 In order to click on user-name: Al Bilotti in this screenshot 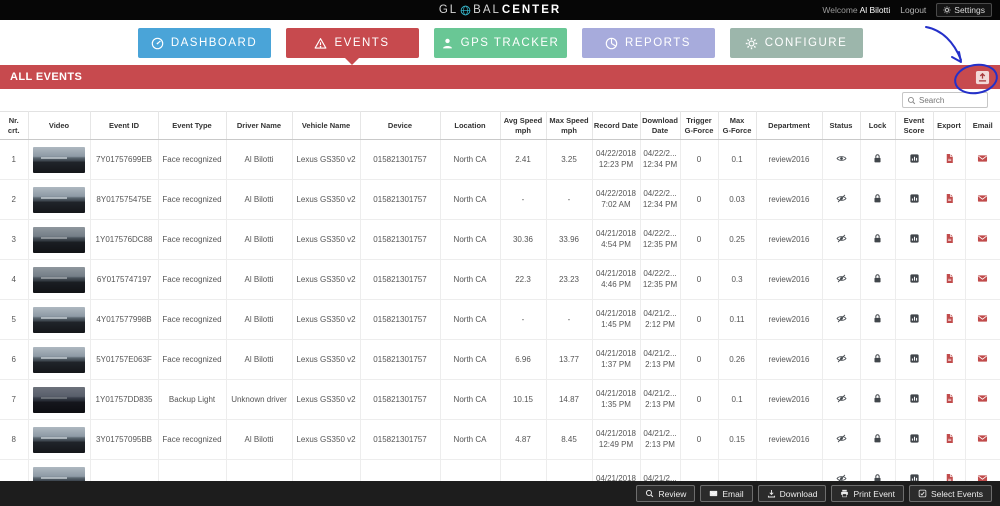, I will do `click(875, 10)`.